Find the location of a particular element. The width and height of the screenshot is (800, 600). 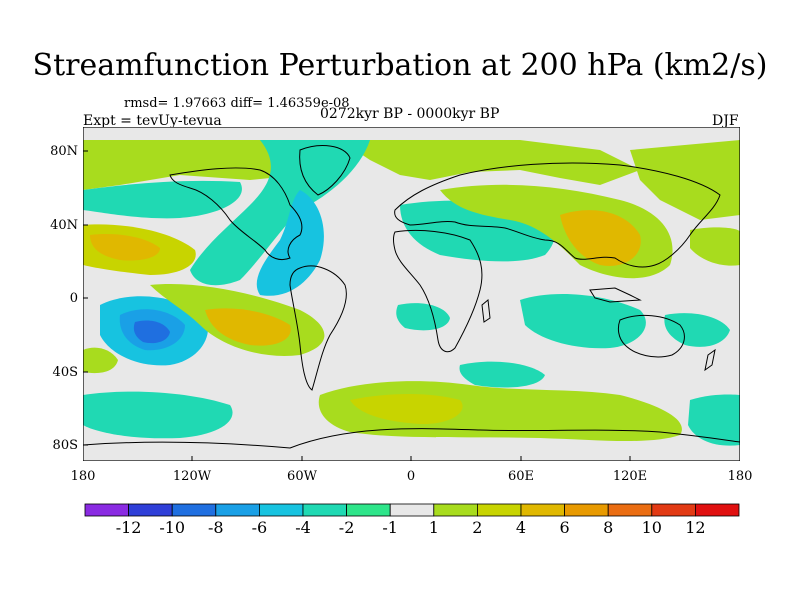

lat-label-80s: 80S is located at coordinates (65, 445).